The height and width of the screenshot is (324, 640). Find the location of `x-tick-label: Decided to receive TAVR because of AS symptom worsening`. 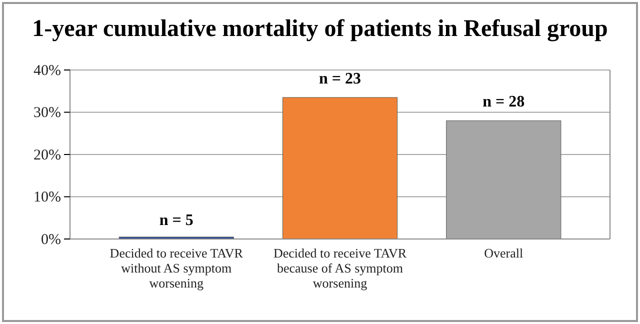

x-tick-label: Decided to receive TAVR because of AS symptom worsening is located at coordinates (340, 268).